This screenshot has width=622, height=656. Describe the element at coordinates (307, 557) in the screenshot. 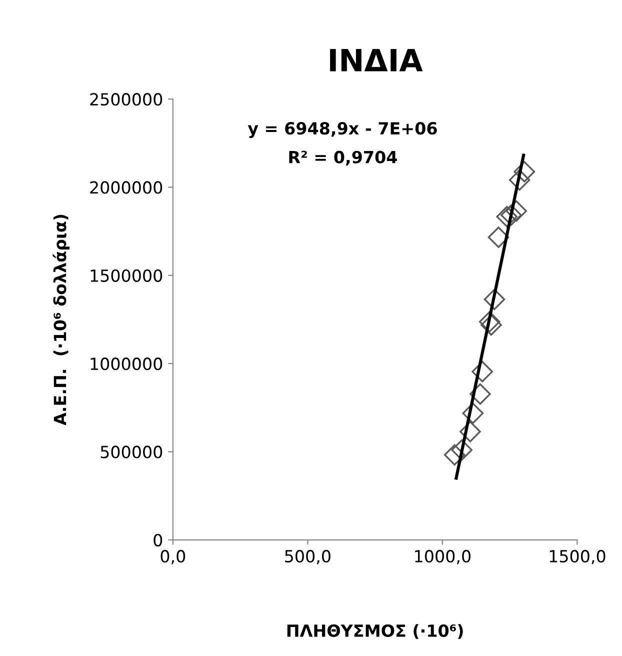

I see `x-tick-label: 500,0` at that location.